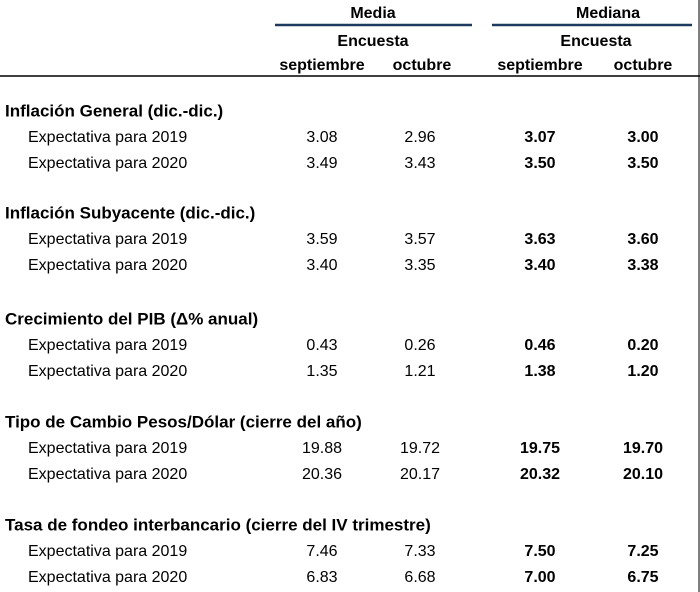  Describe the element at coordinates (539, 345) in the screenshot. I see `cell-value: 0.46` at that location.